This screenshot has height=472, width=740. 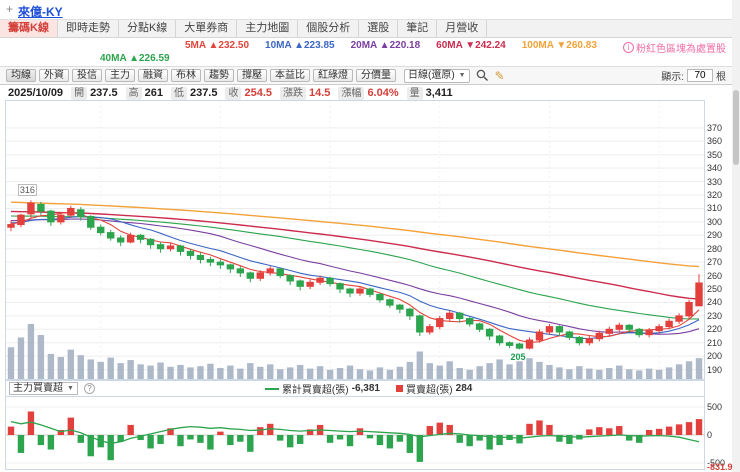 What do you see at coordinates (153, 75) in the screenshot?
I see `toolbar-button-融資: 融資` at bounding box center [153, 75].